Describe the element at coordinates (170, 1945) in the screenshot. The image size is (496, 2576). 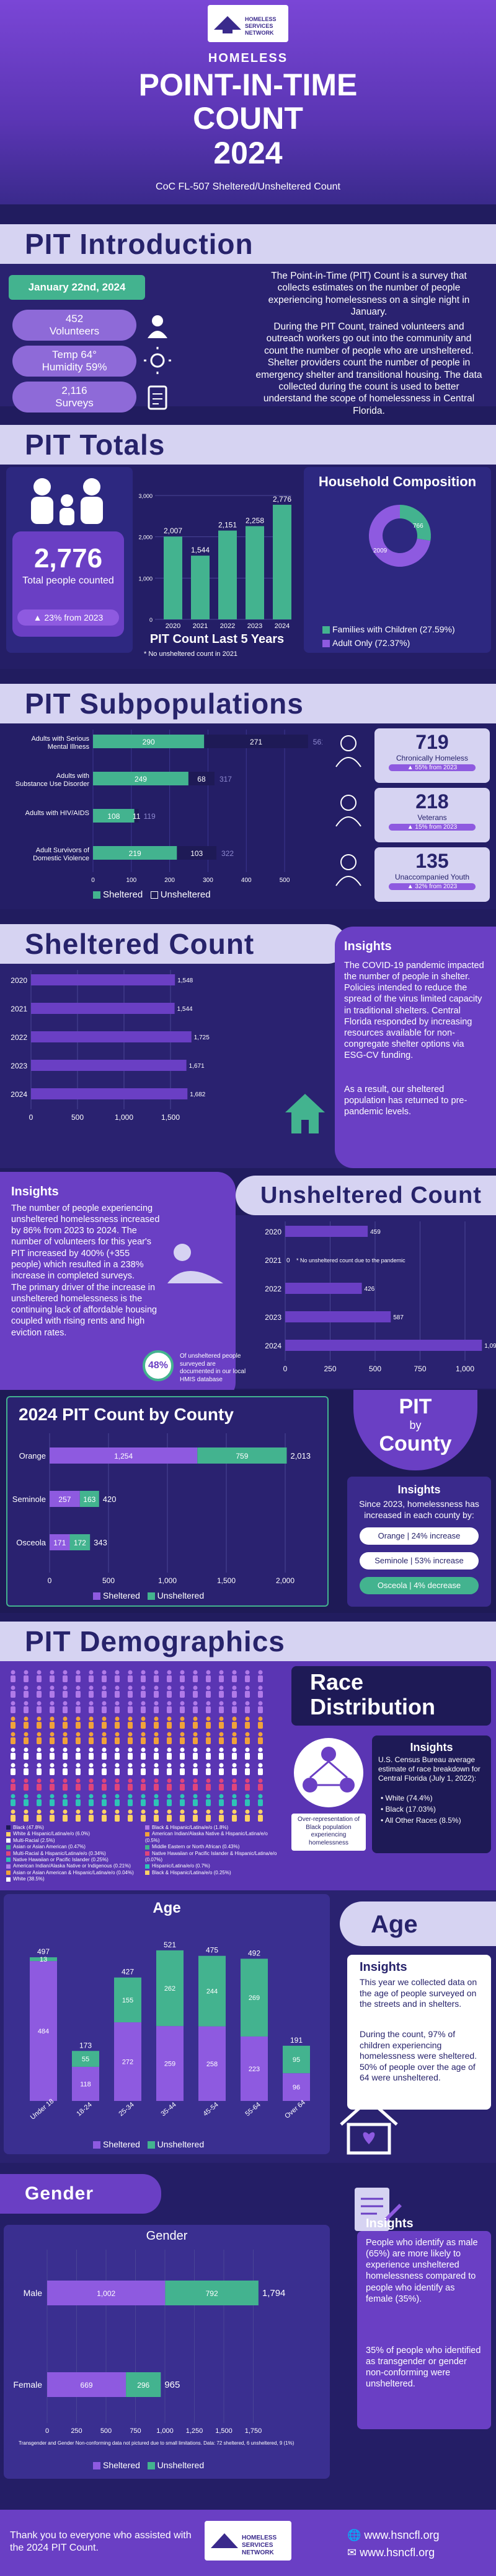
I see `age-total: 521` at that location.